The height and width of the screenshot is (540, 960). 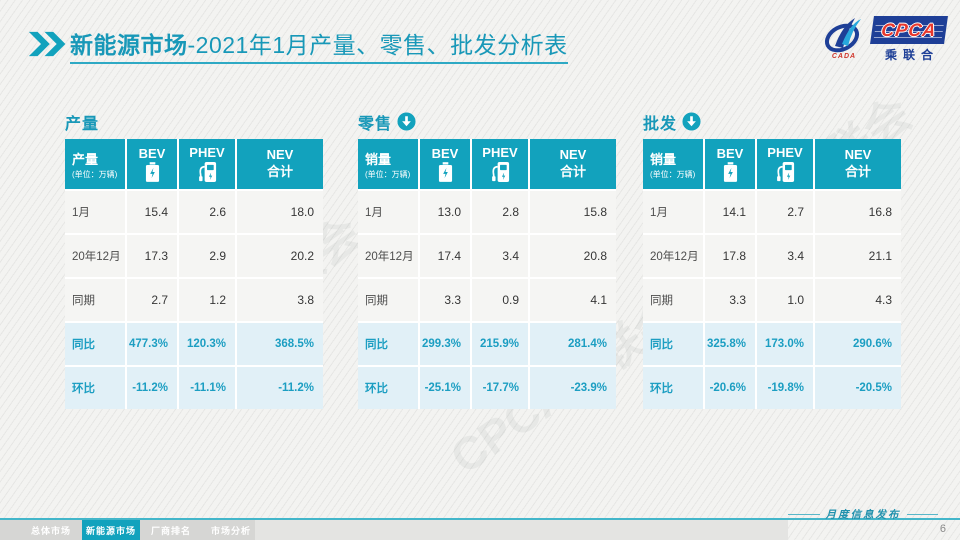 What do you see at coordinates (152, 256) in the screenshot?
I see `cell-value: 17.3` at bounding box center [152, 256].